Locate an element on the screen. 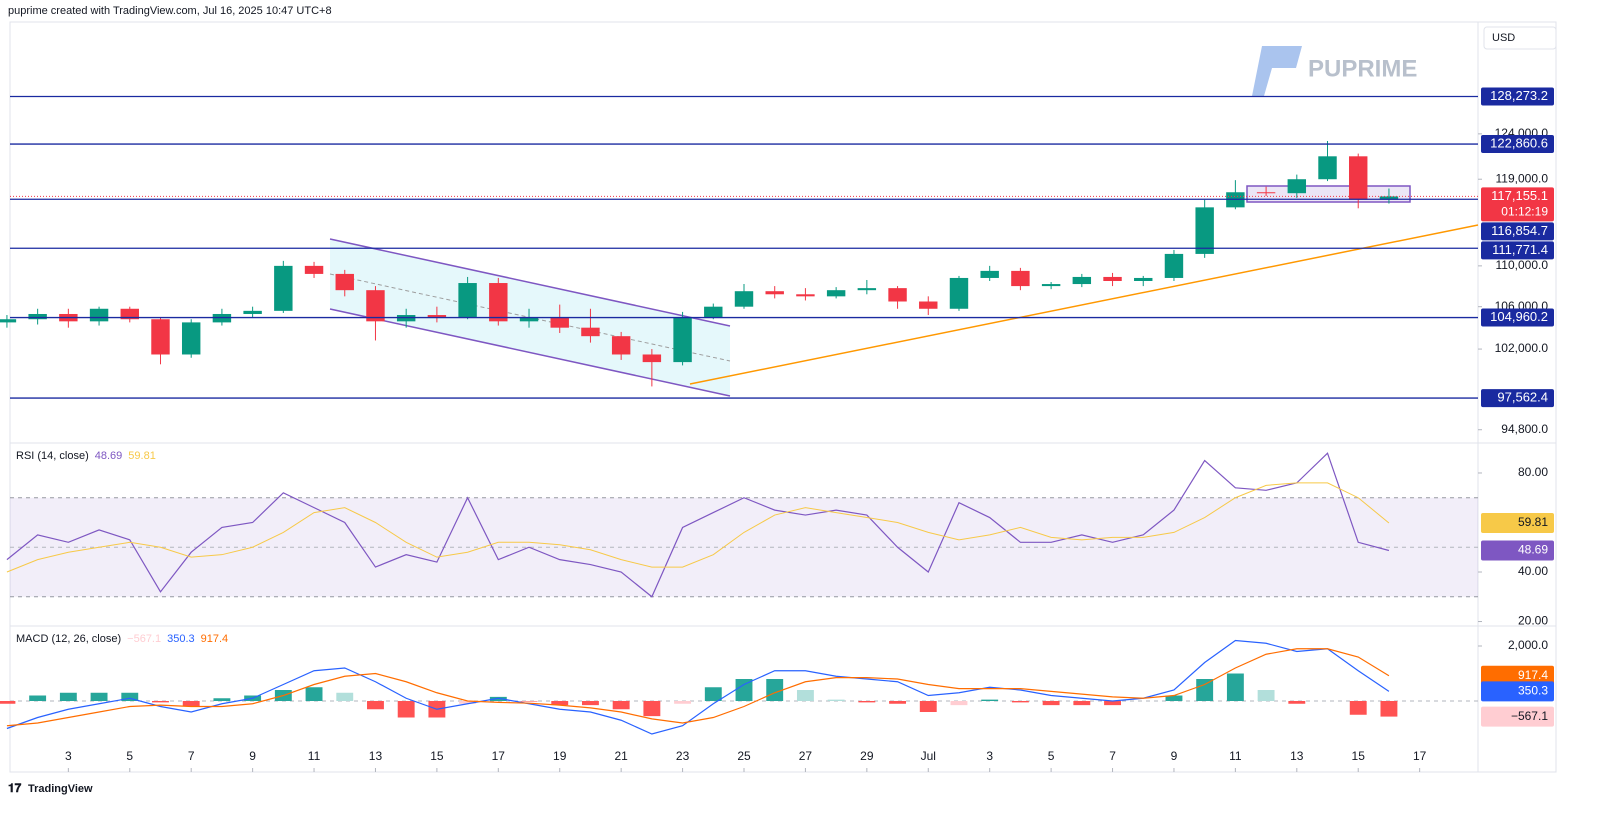  level-label: 104,960.2 is located at coordinates (1519, 316).